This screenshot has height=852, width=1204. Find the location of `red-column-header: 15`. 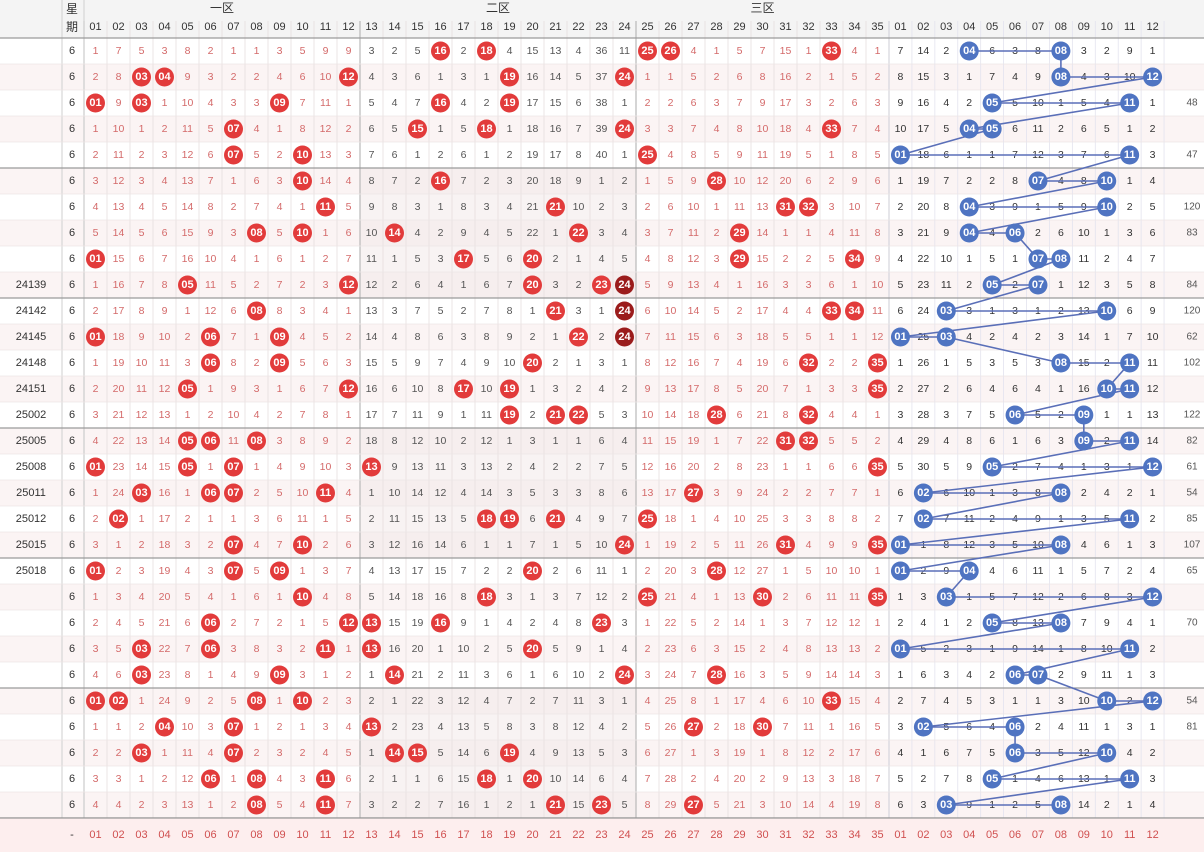

red-column-header: 15 is located at coordinates (417, 27).